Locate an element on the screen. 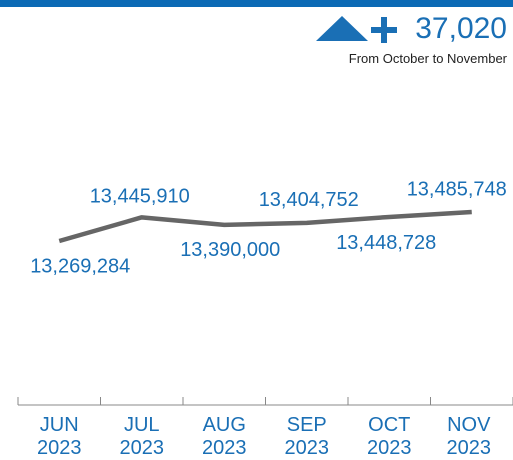 This screenshot has width=513, height=460. data-label: 13,404,752 is located at coordinates (309, 200).